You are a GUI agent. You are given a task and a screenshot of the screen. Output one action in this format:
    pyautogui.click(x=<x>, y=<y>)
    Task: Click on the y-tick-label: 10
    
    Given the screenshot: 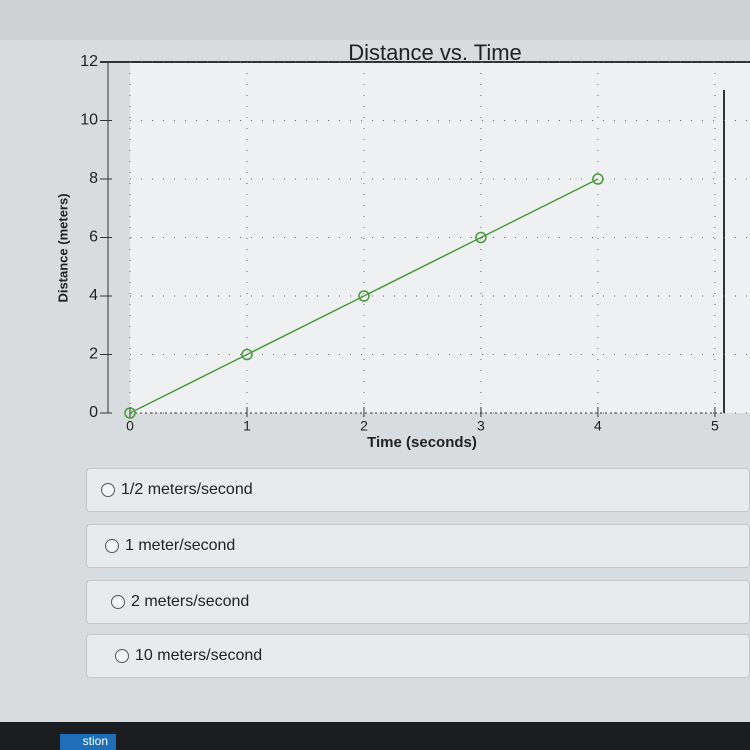 What is the action you would take?
    pyautogui.click(x=89, y=120)
    